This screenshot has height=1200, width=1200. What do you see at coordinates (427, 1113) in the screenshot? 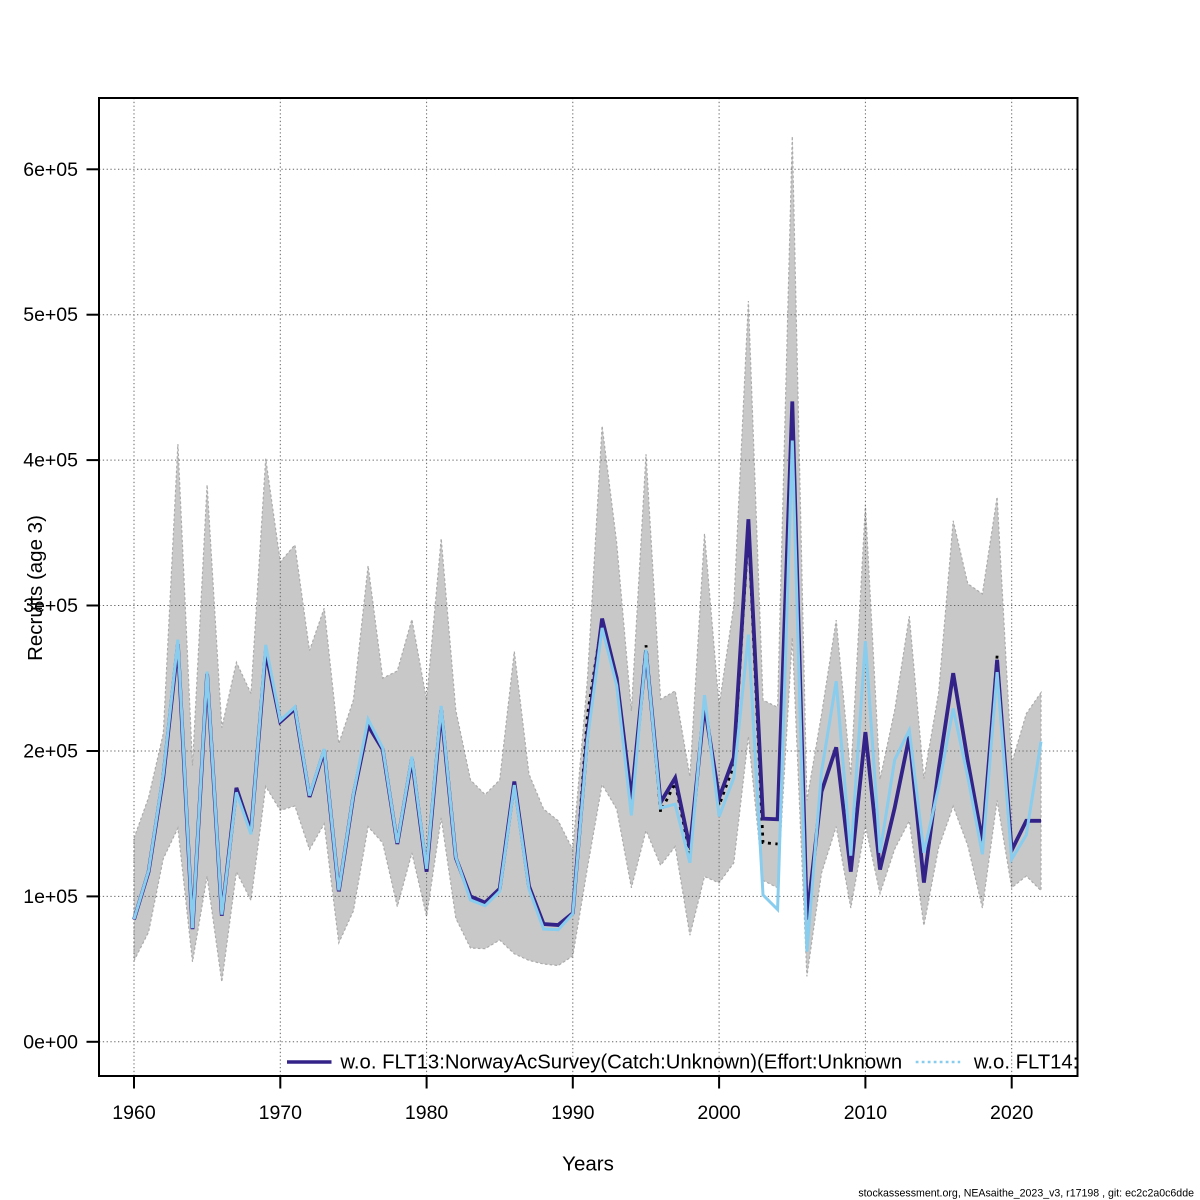
I see `svg-text: 1980` at bounding box center [427, 1113].